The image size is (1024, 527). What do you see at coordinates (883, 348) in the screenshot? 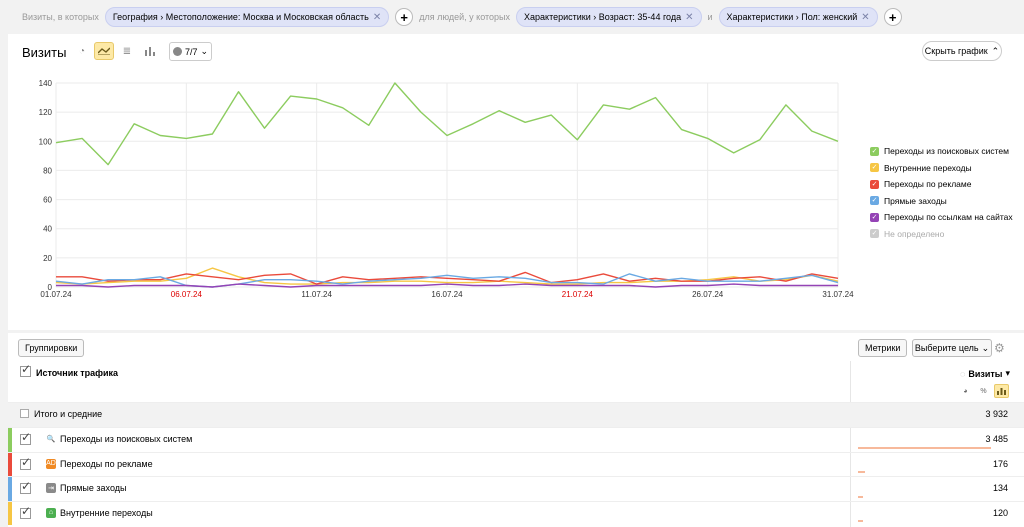
I see `metrics-button: Метрики` at bounding box center [883, 348].